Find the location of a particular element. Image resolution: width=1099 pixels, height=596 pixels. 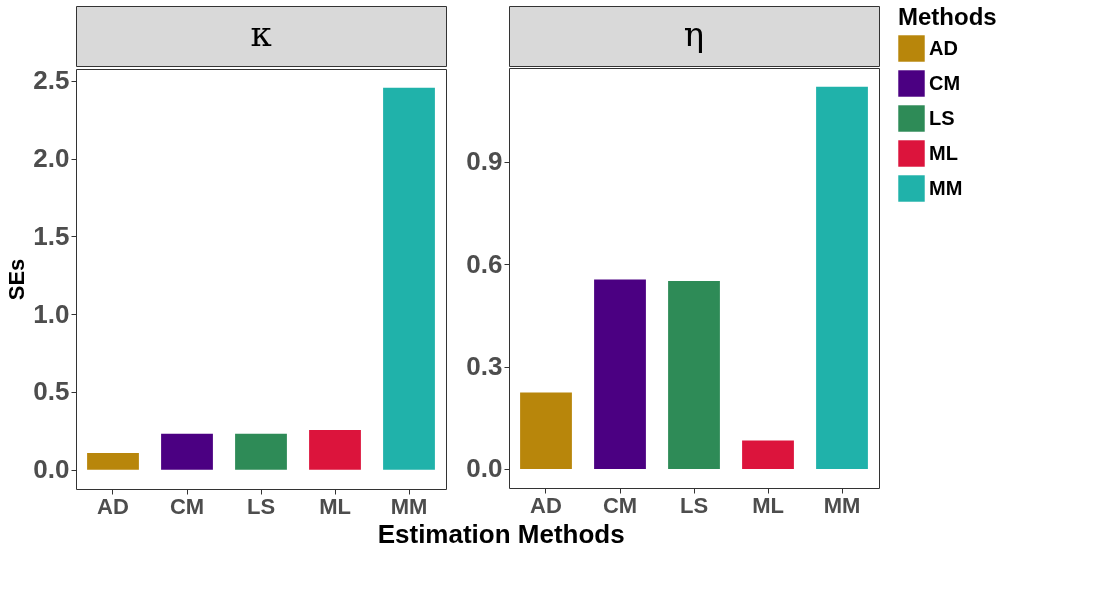

y-axis-title: SEs is located at coordinates (17, 279).